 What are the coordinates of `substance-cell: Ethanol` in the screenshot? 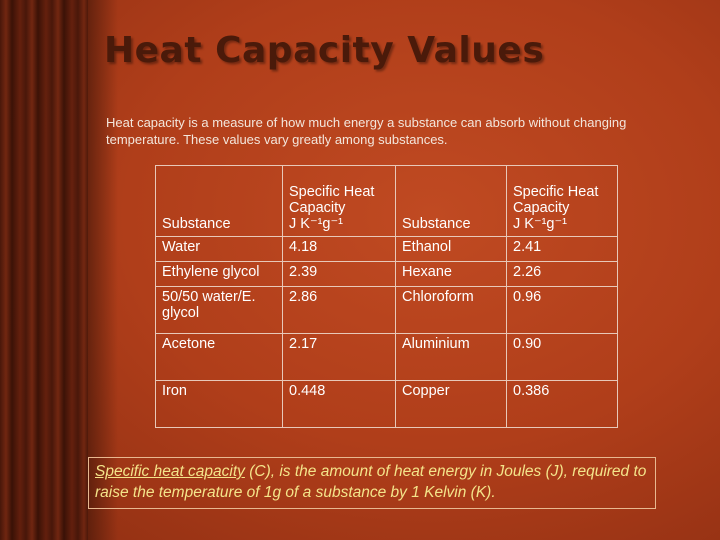 It's located at (451, 249).